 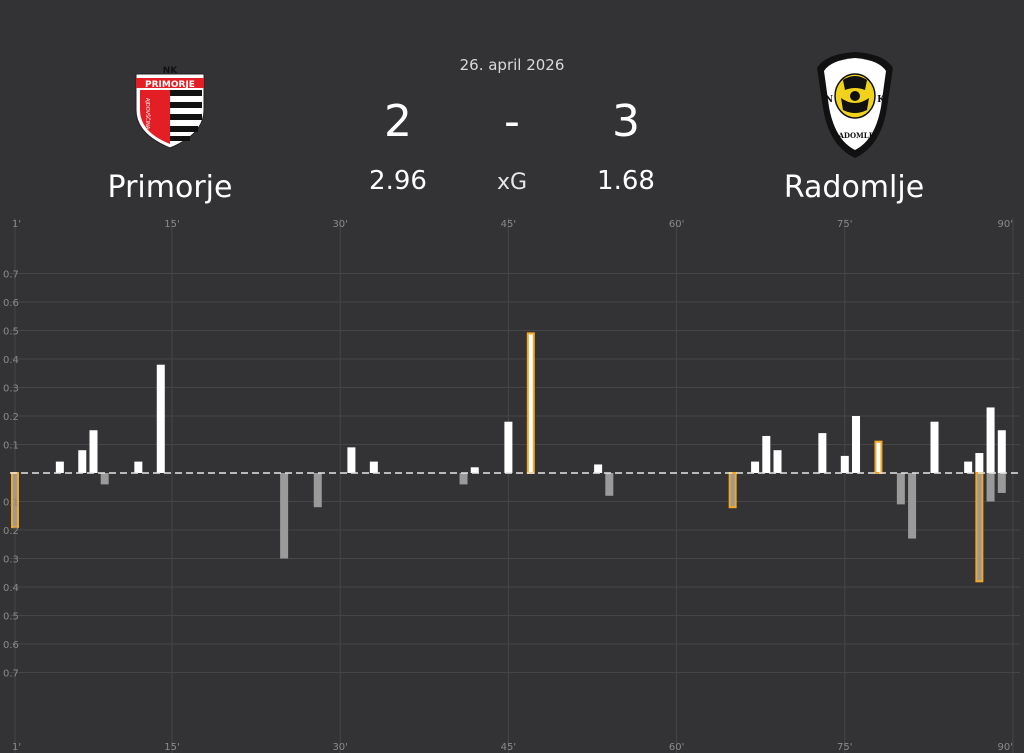 What do you see at coordinates (171, 71) in the screenshot?
I see `home-crest-nk: NK` at bounding box center [171, 71].